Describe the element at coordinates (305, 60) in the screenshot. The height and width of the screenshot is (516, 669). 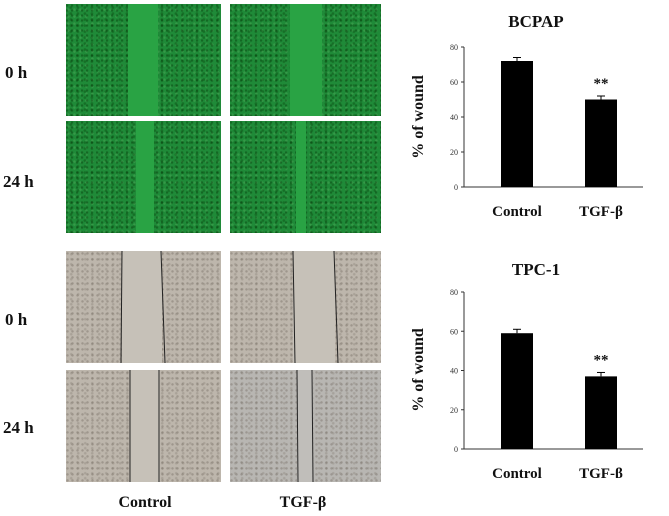
I see `micrograph-bcpap-tgfb-0h` at that location.